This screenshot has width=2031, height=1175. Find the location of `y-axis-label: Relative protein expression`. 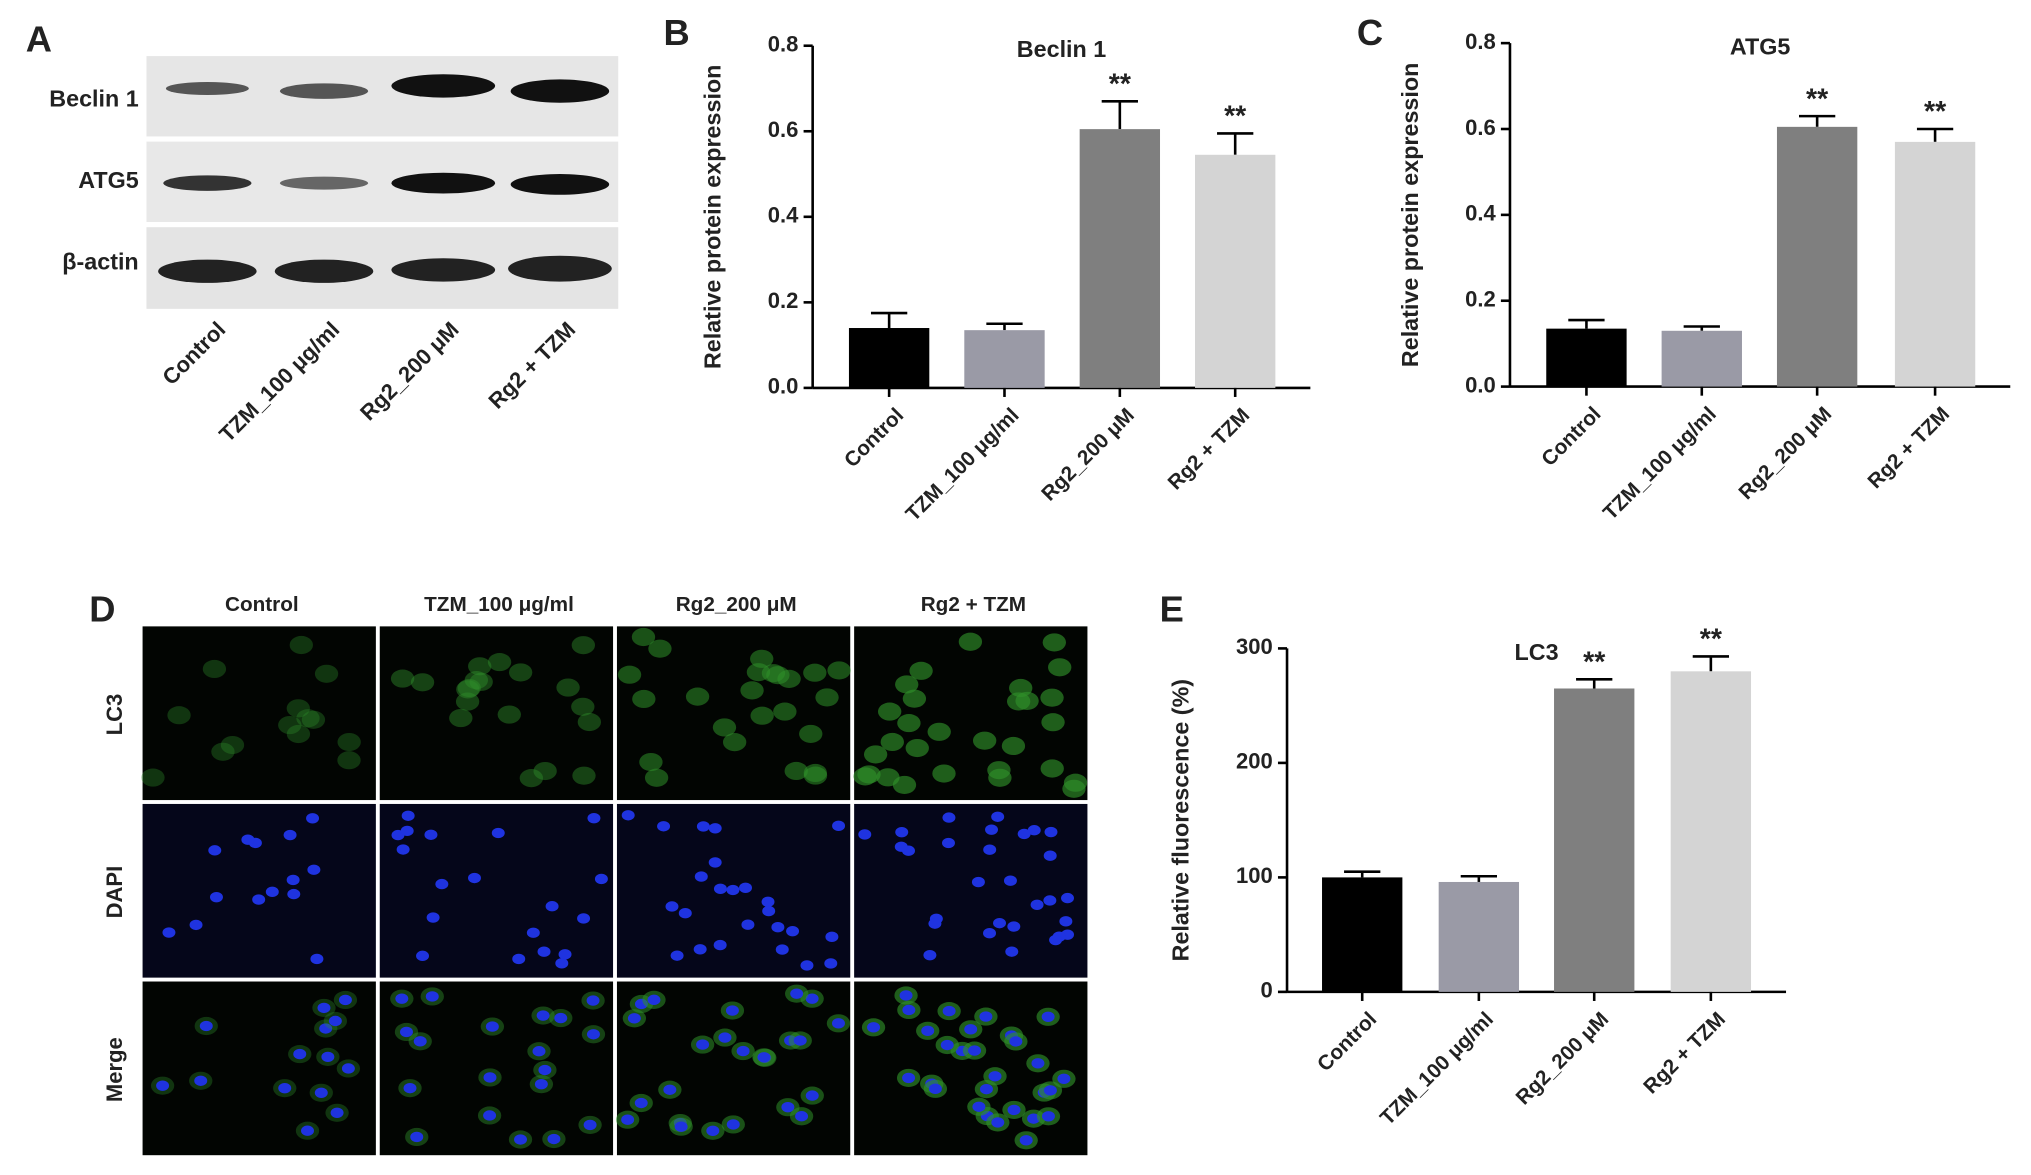

y-axis-label: Relative protein expression is located at coordinates (1410, 215).